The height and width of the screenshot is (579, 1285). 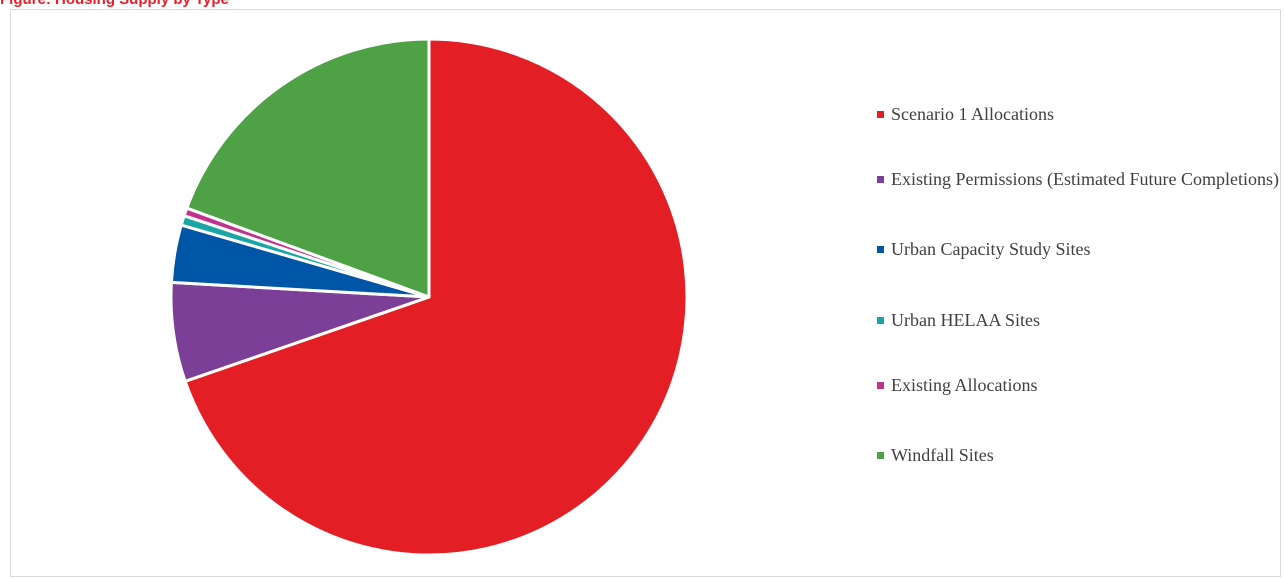 I want to click on legend-label: Existing Allocations, so click(x=964, y=385).